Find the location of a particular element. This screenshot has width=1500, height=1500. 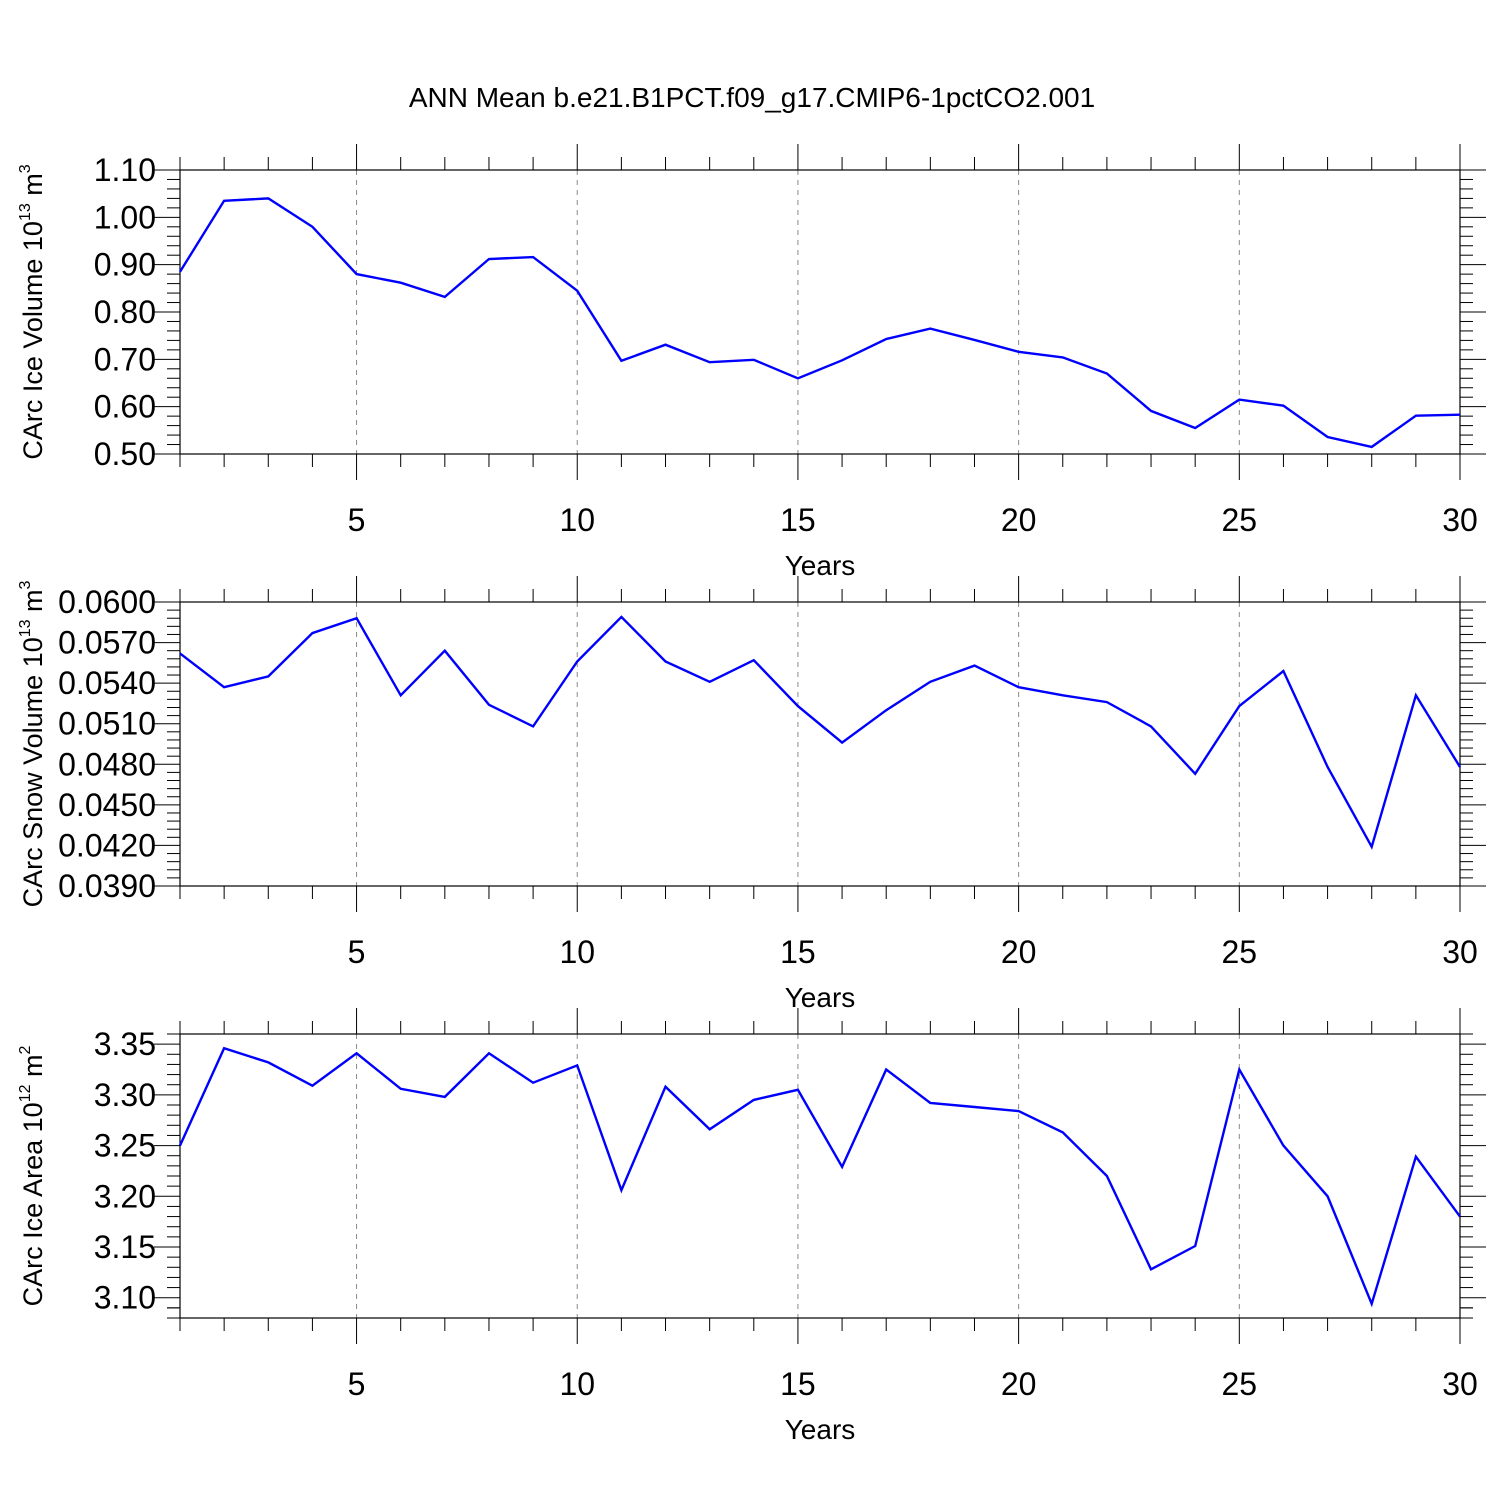

y-tick-label: 1.10 is located at coordinates (125, 170).